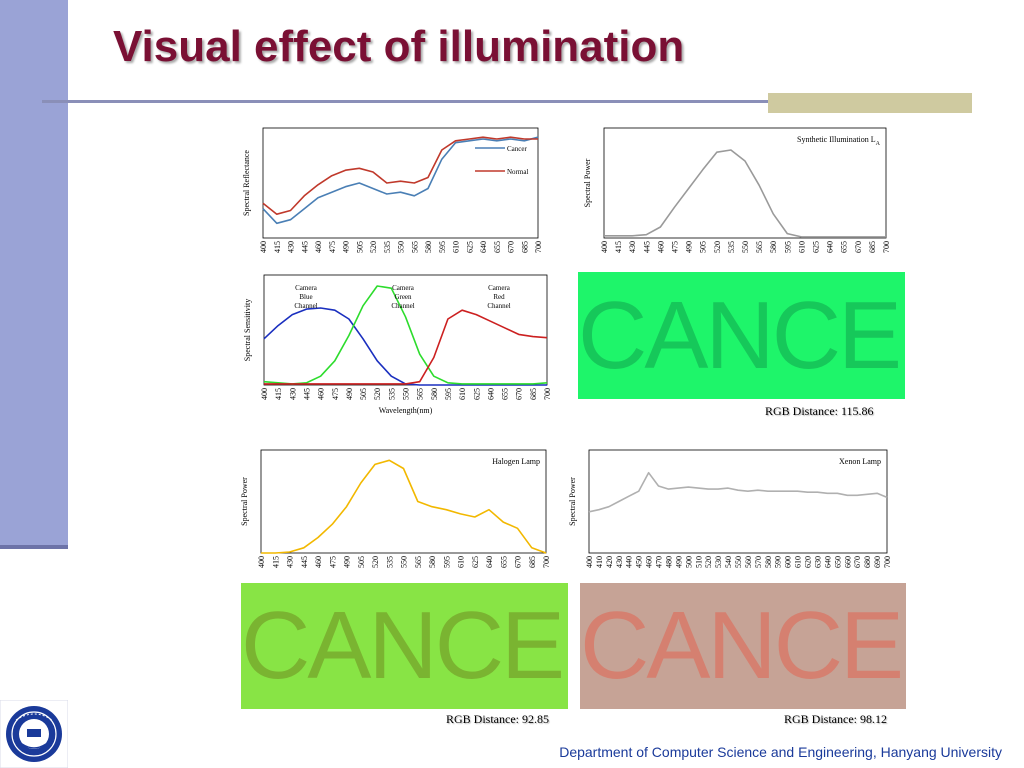 This screenshot has height=768, width=1024. I want to click on x-tick-label: 685, so click(533, 394).